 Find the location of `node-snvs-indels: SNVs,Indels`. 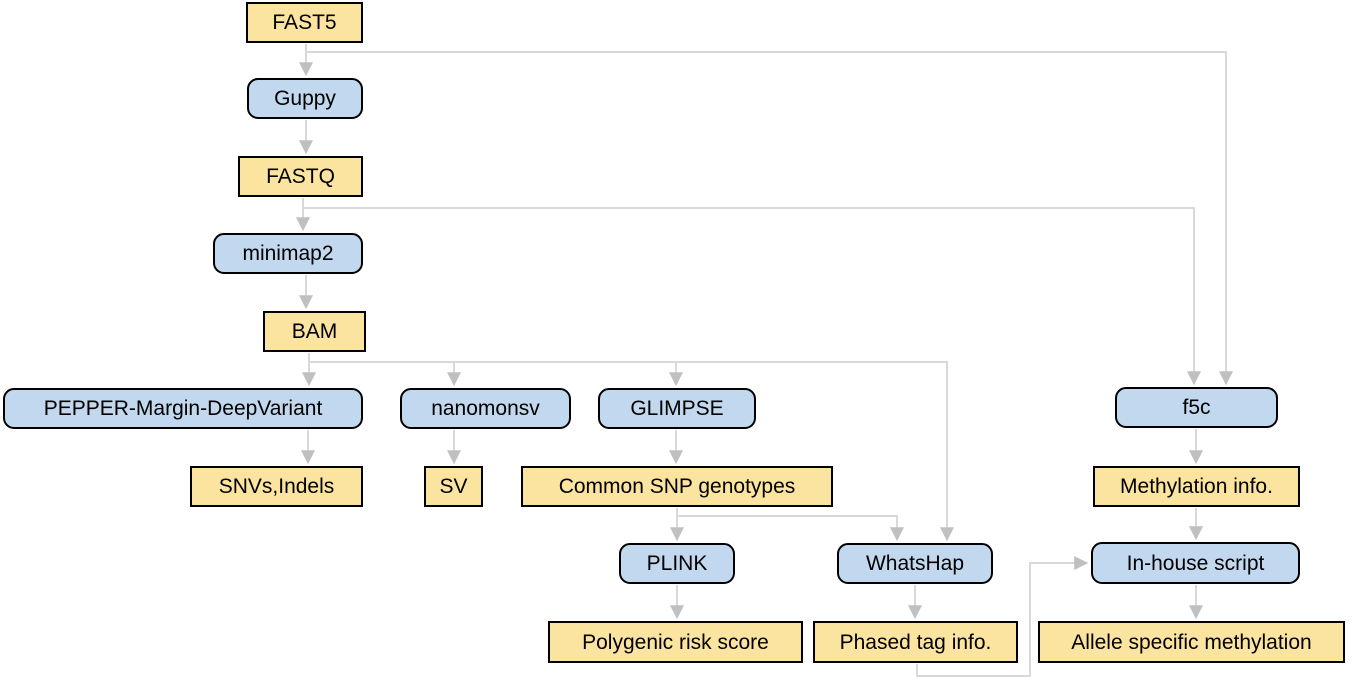

node-snvs-indels: SNVs,Indels is located at coordinates (276, 486).